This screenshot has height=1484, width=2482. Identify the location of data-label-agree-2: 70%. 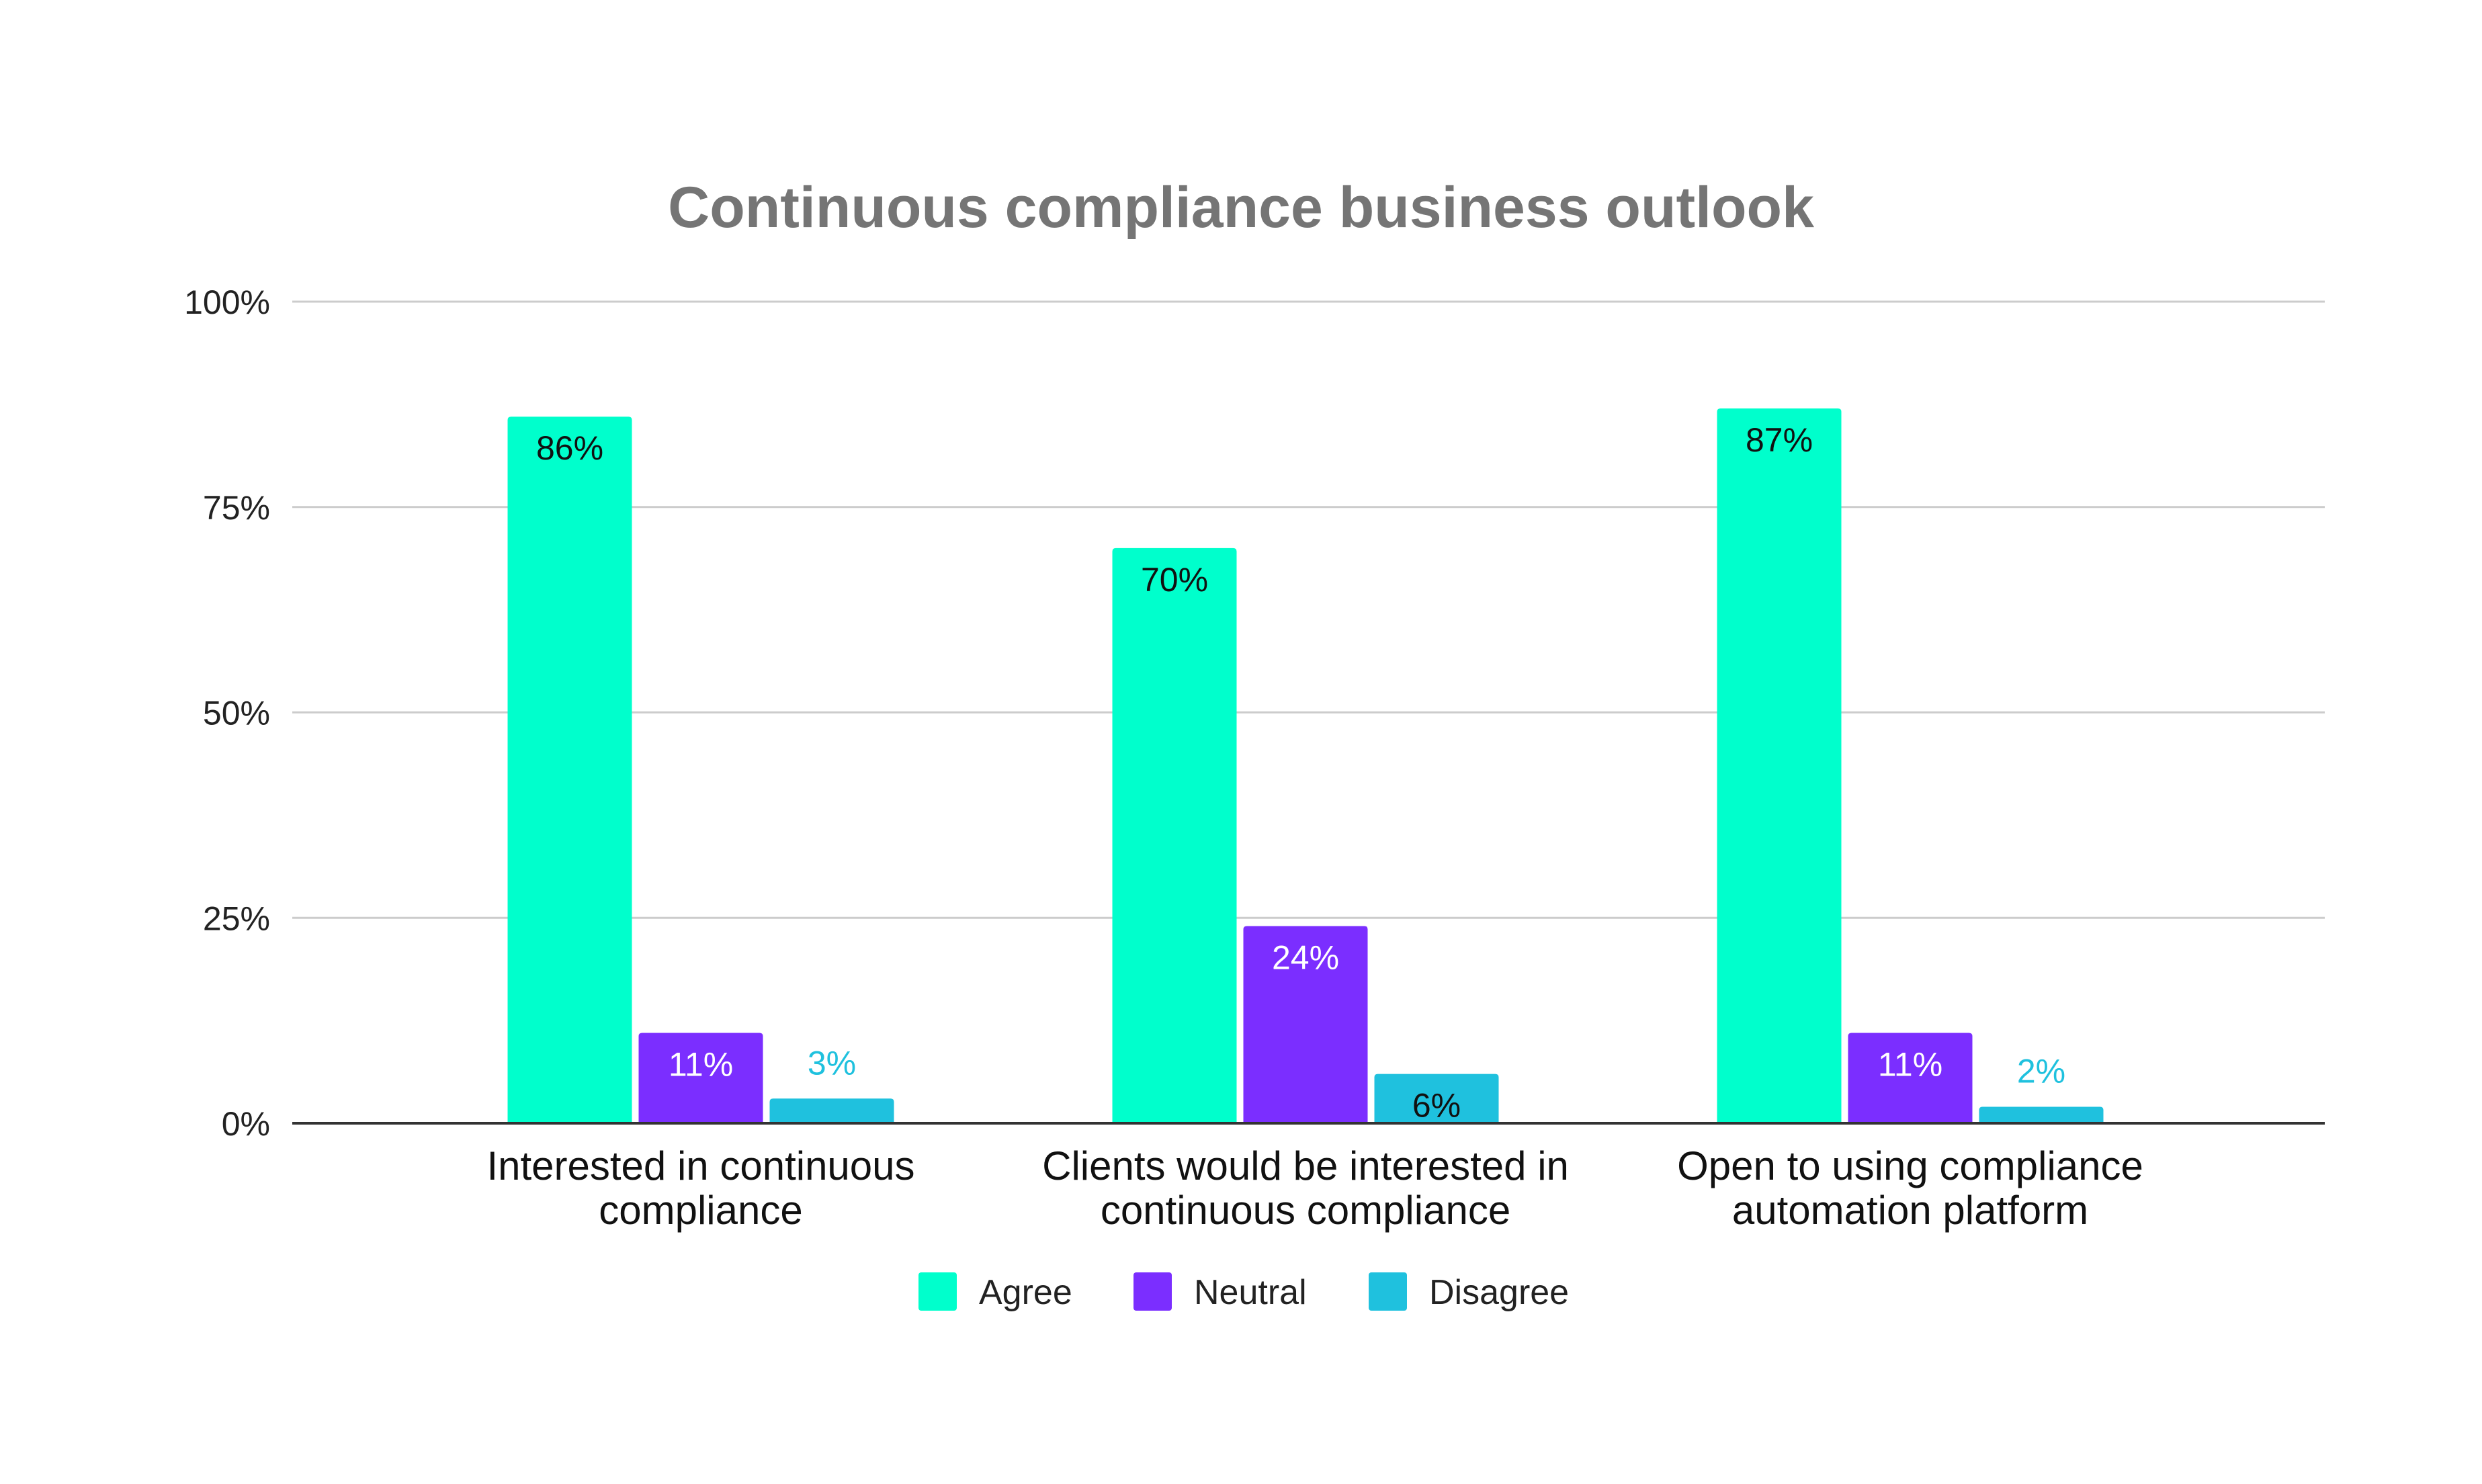
(1174, 580).